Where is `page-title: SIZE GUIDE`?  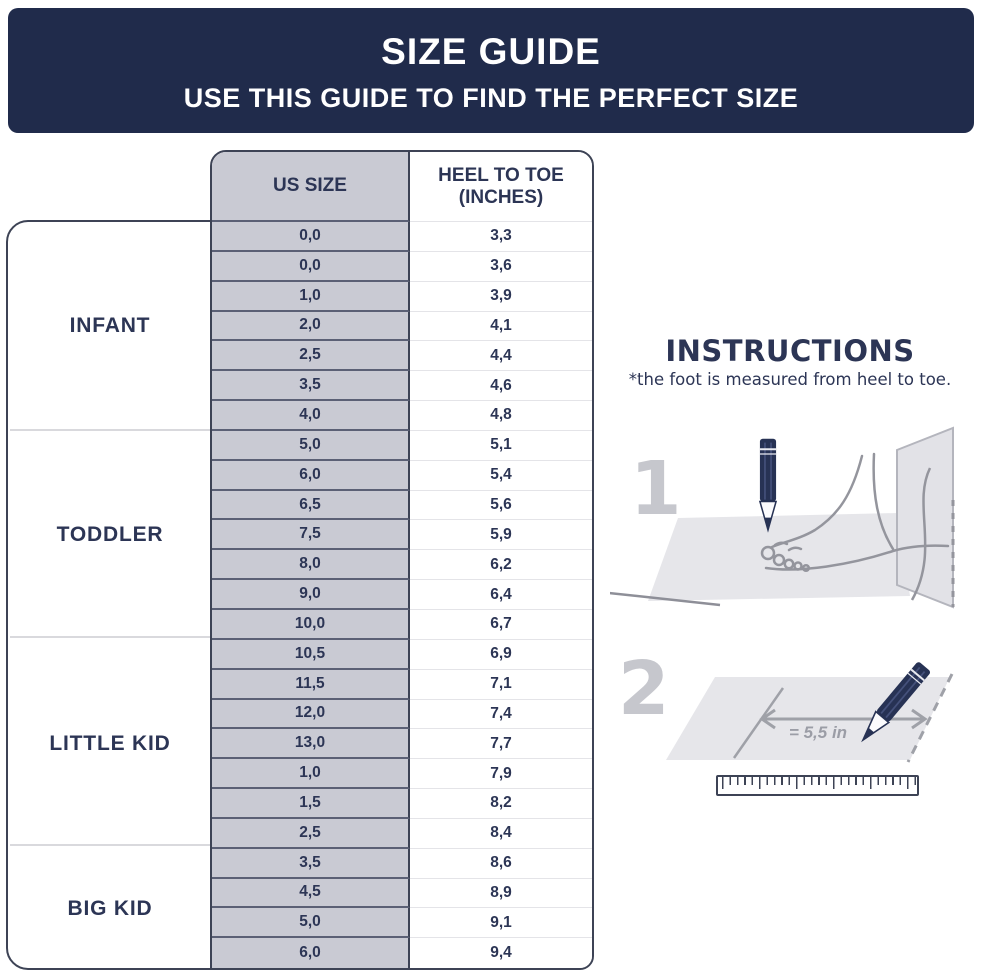 page-title: SIZE GUIDE is located at coordinates (491, 51).